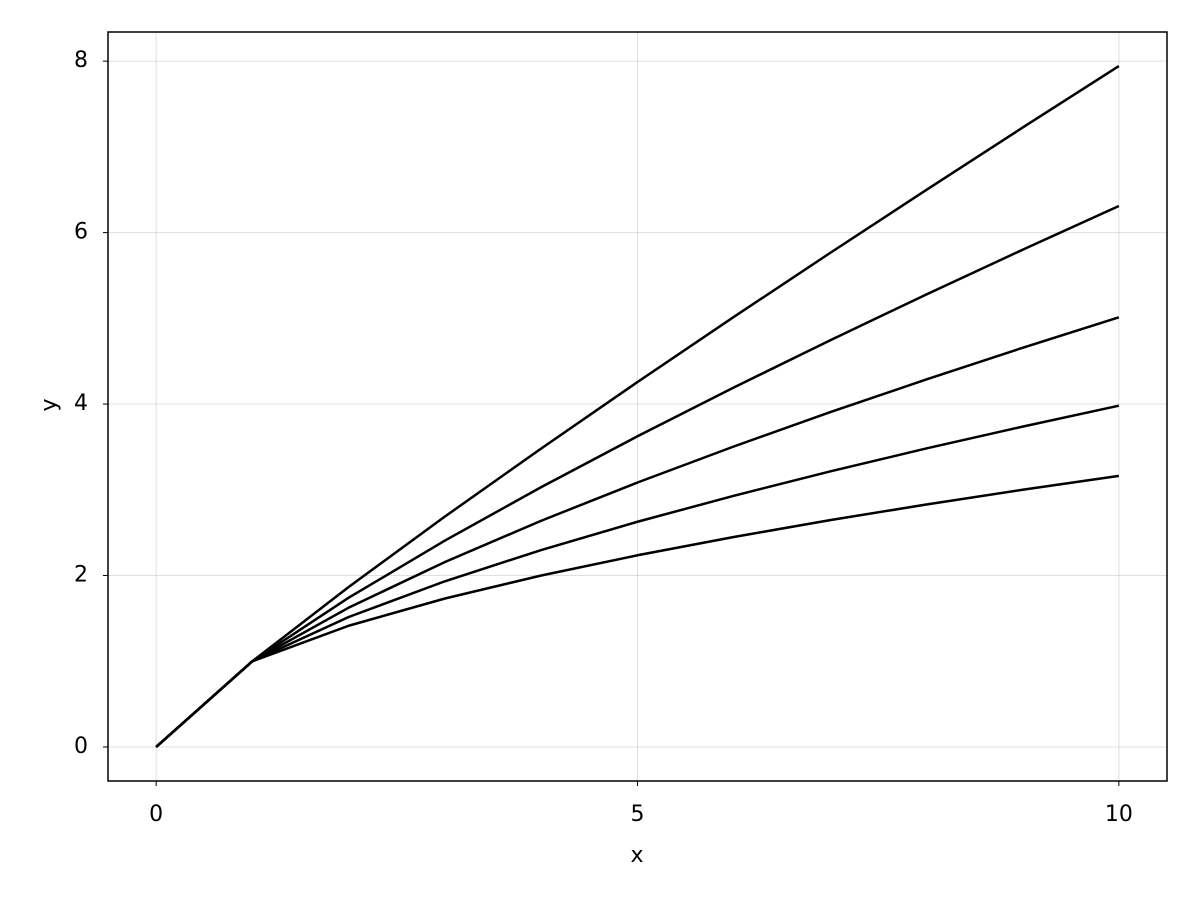  What do you see at coordinates (81, 575) in the screenshot?
I see `y-tick-label: 2` at bounding box center [81, 575].